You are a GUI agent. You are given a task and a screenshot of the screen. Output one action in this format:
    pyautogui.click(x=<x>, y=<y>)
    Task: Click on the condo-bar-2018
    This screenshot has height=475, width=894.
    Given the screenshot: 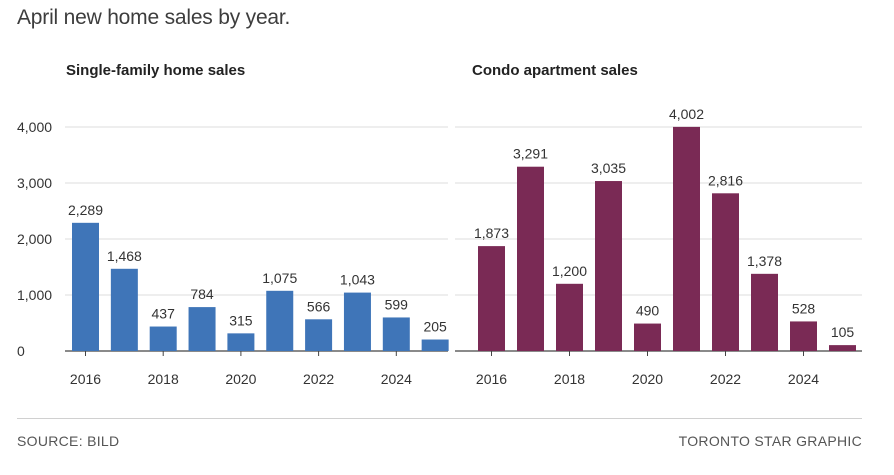 What is the action you would take?
    pyautogui.click(x=569, y=317)
    